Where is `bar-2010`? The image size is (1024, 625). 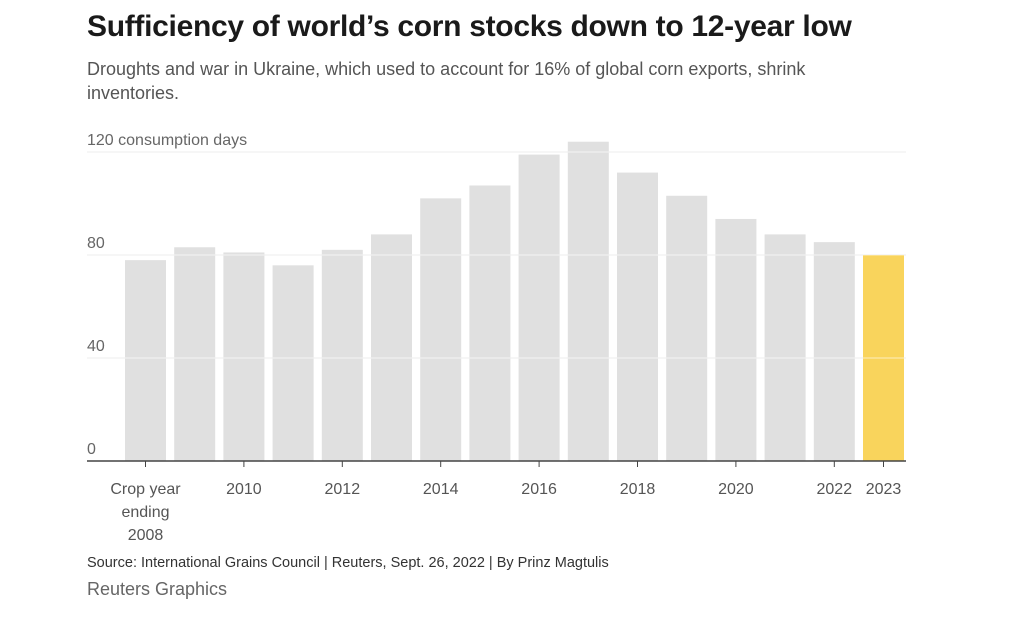
bar-2010 is located at coordinates (244, 356).